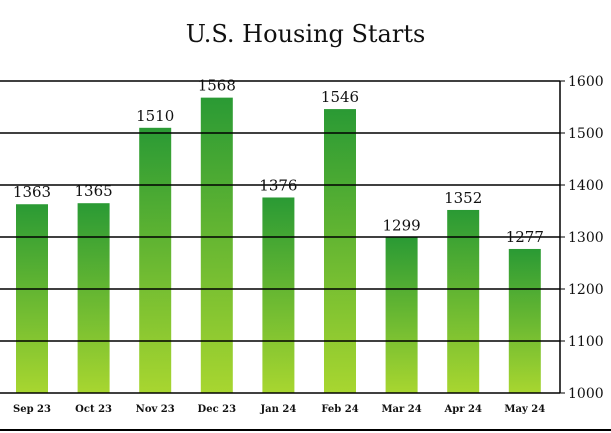 The image size is (611, 433). I want to click on y-tick-label: 1100, so click(586, 342).